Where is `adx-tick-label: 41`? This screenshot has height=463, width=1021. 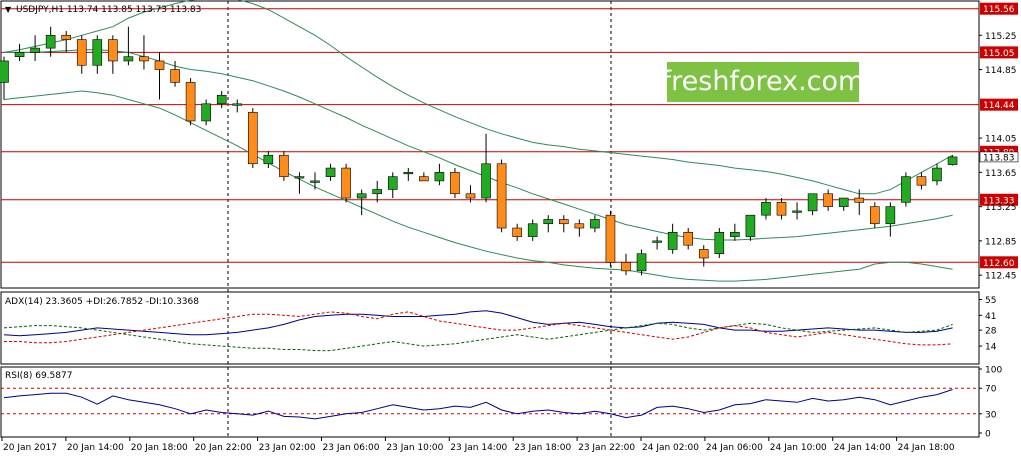
adx-tick-label: 41 is located at coordinates (990, 317).